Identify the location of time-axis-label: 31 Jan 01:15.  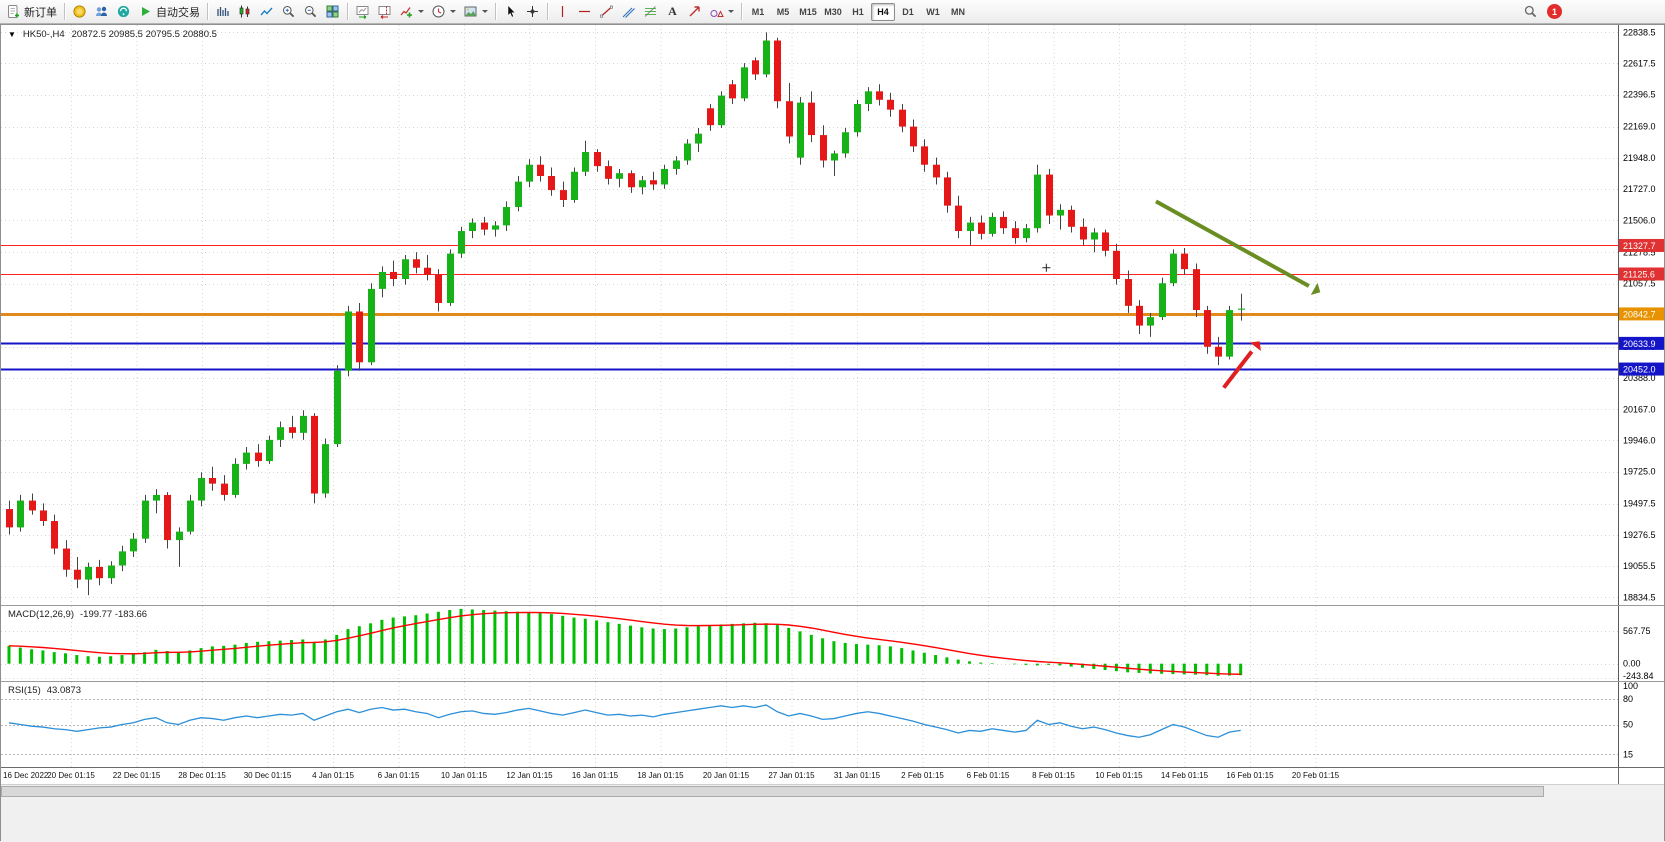
(857, 775).